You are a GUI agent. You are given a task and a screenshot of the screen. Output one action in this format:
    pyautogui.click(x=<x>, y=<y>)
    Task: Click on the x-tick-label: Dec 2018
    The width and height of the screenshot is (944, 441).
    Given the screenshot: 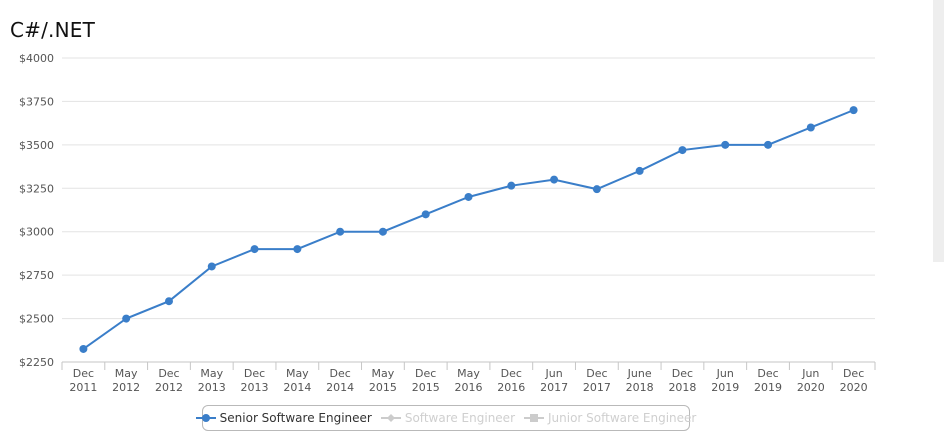 What is the action you would take?
    pyautogui.click(x=682, y=380)
    